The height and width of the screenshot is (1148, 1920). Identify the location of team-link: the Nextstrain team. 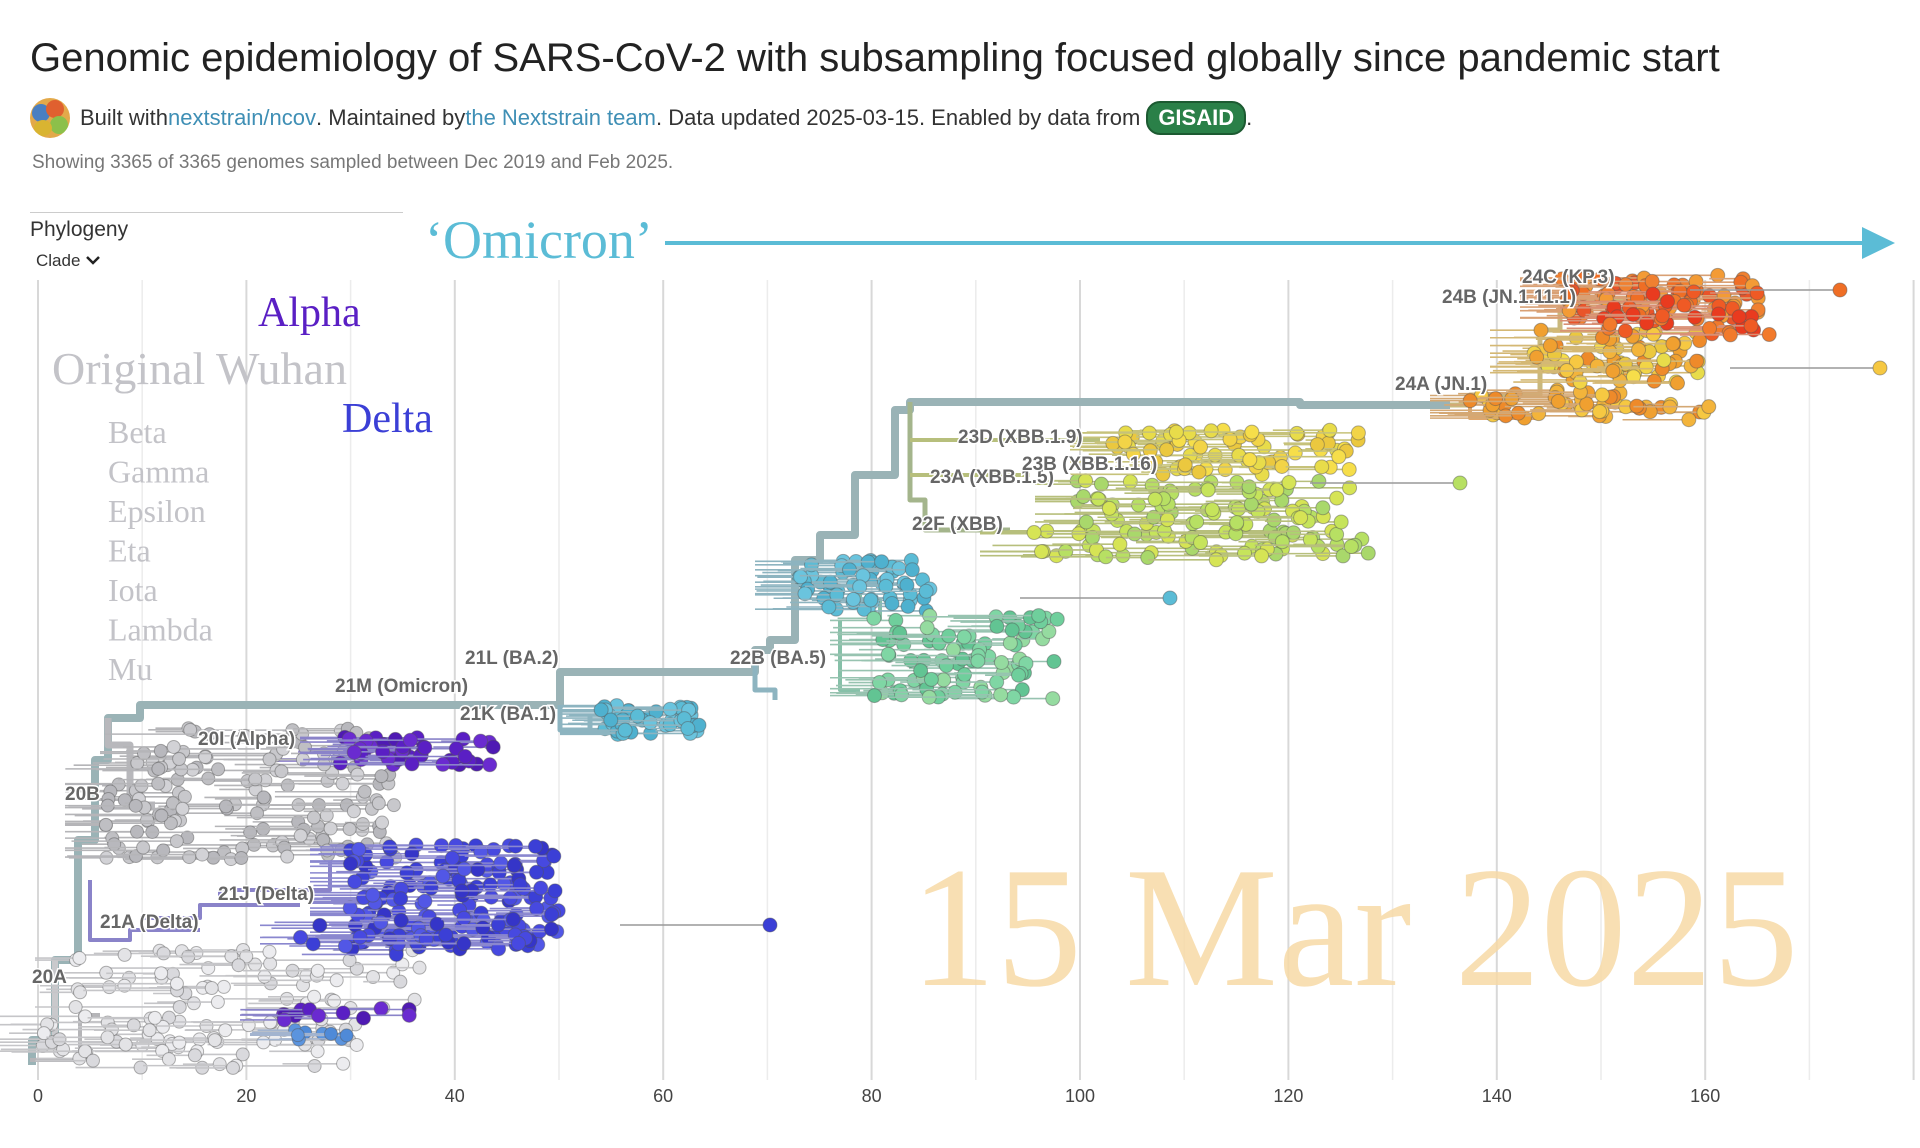
(560, 117).